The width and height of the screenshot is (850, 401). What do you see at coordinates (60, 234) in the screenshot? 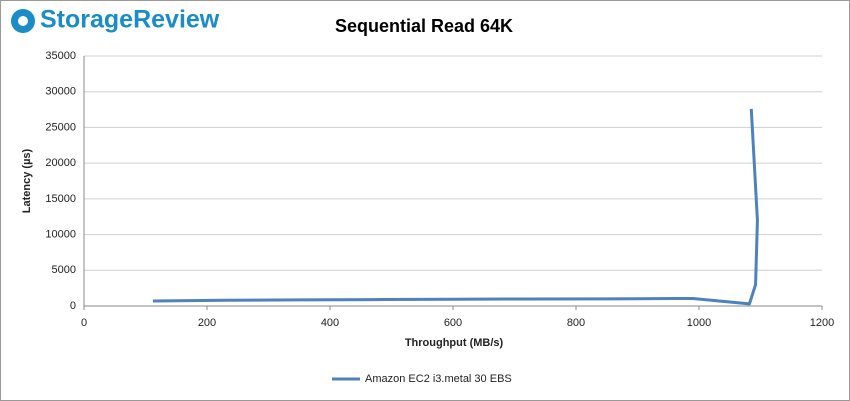
I see `y-tick-label: 10000` at bounding box center [60, 234].